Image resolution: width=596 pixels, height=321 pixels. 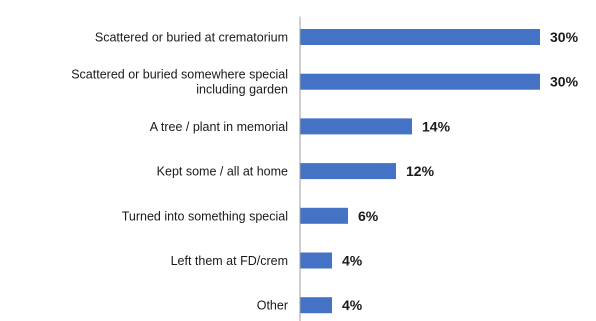 I want to click on value-label: 6%, so click(x=368, y=216).